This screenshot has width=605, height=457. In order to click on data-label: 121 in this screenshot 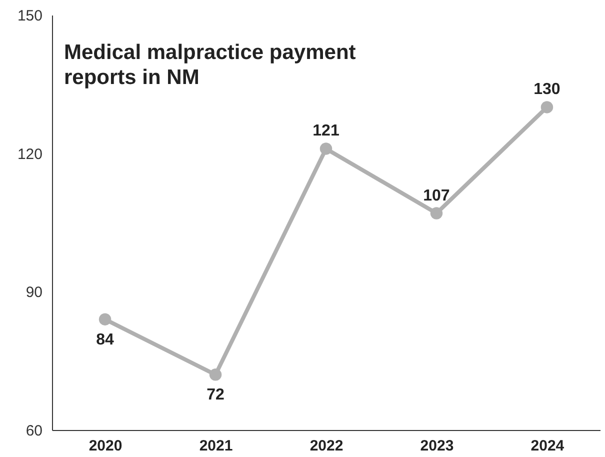, I will do `click(326, 131)`.